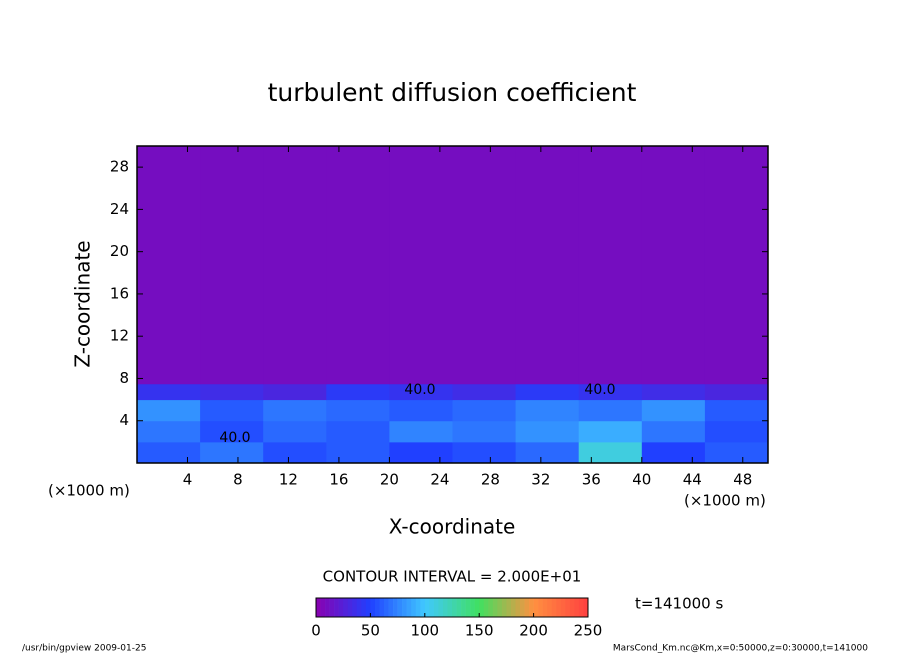 This screenshot has height=654, width=904. I want to click on y-tick-label: 12, so click(119, 336).